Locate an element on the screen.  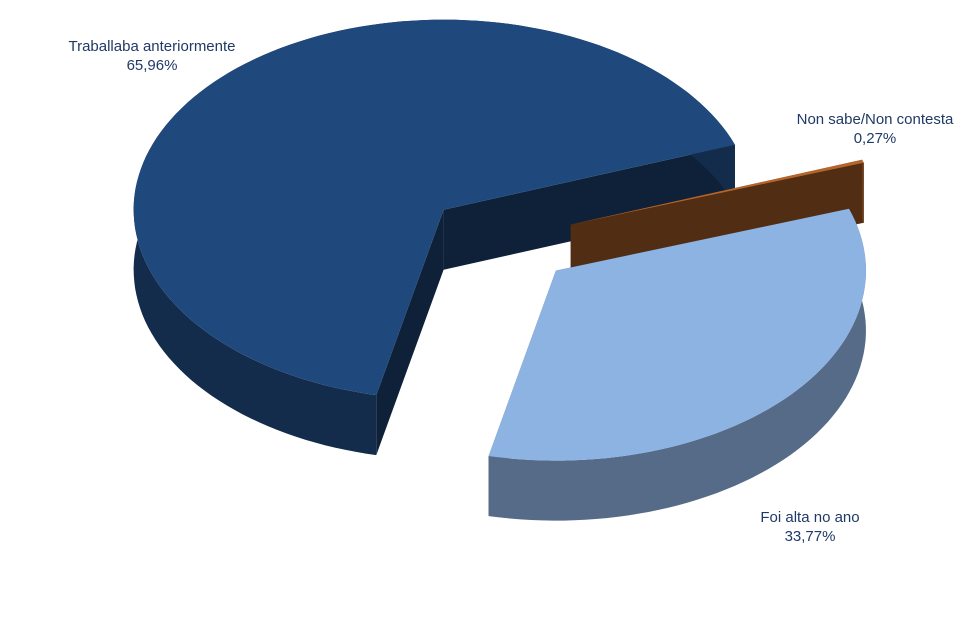
slice-wall is located at coordinates (863, 191).